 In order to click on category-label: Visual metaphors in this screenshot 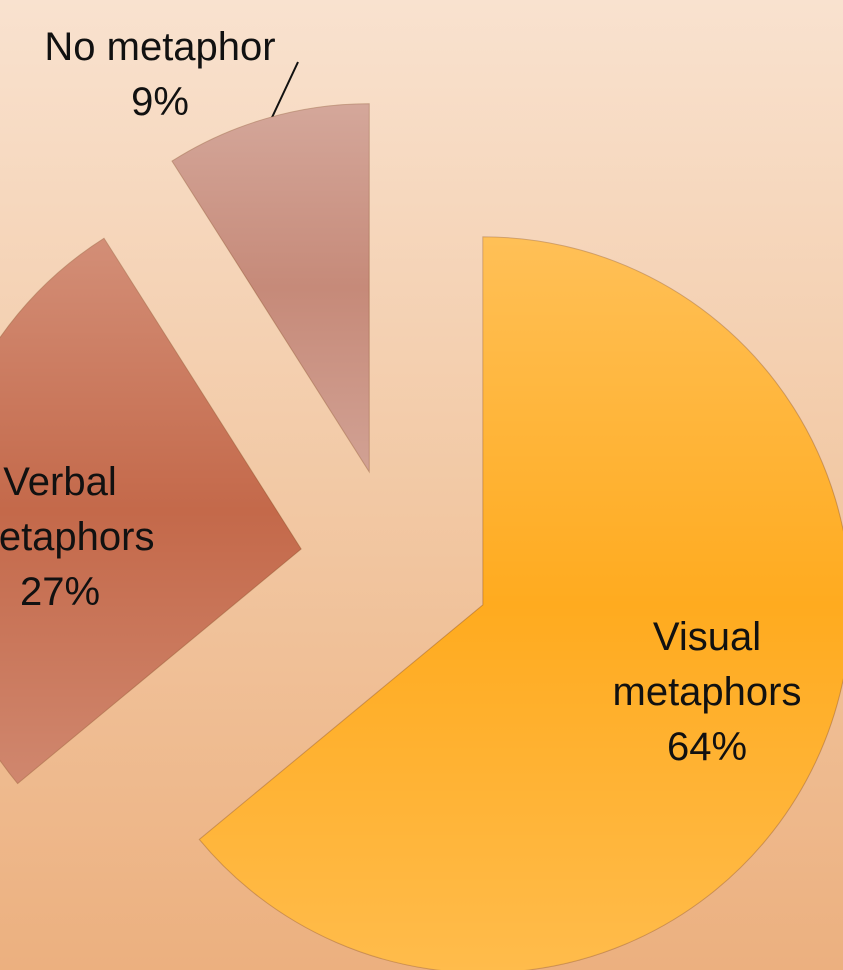, I will do `click(707, 664)`.